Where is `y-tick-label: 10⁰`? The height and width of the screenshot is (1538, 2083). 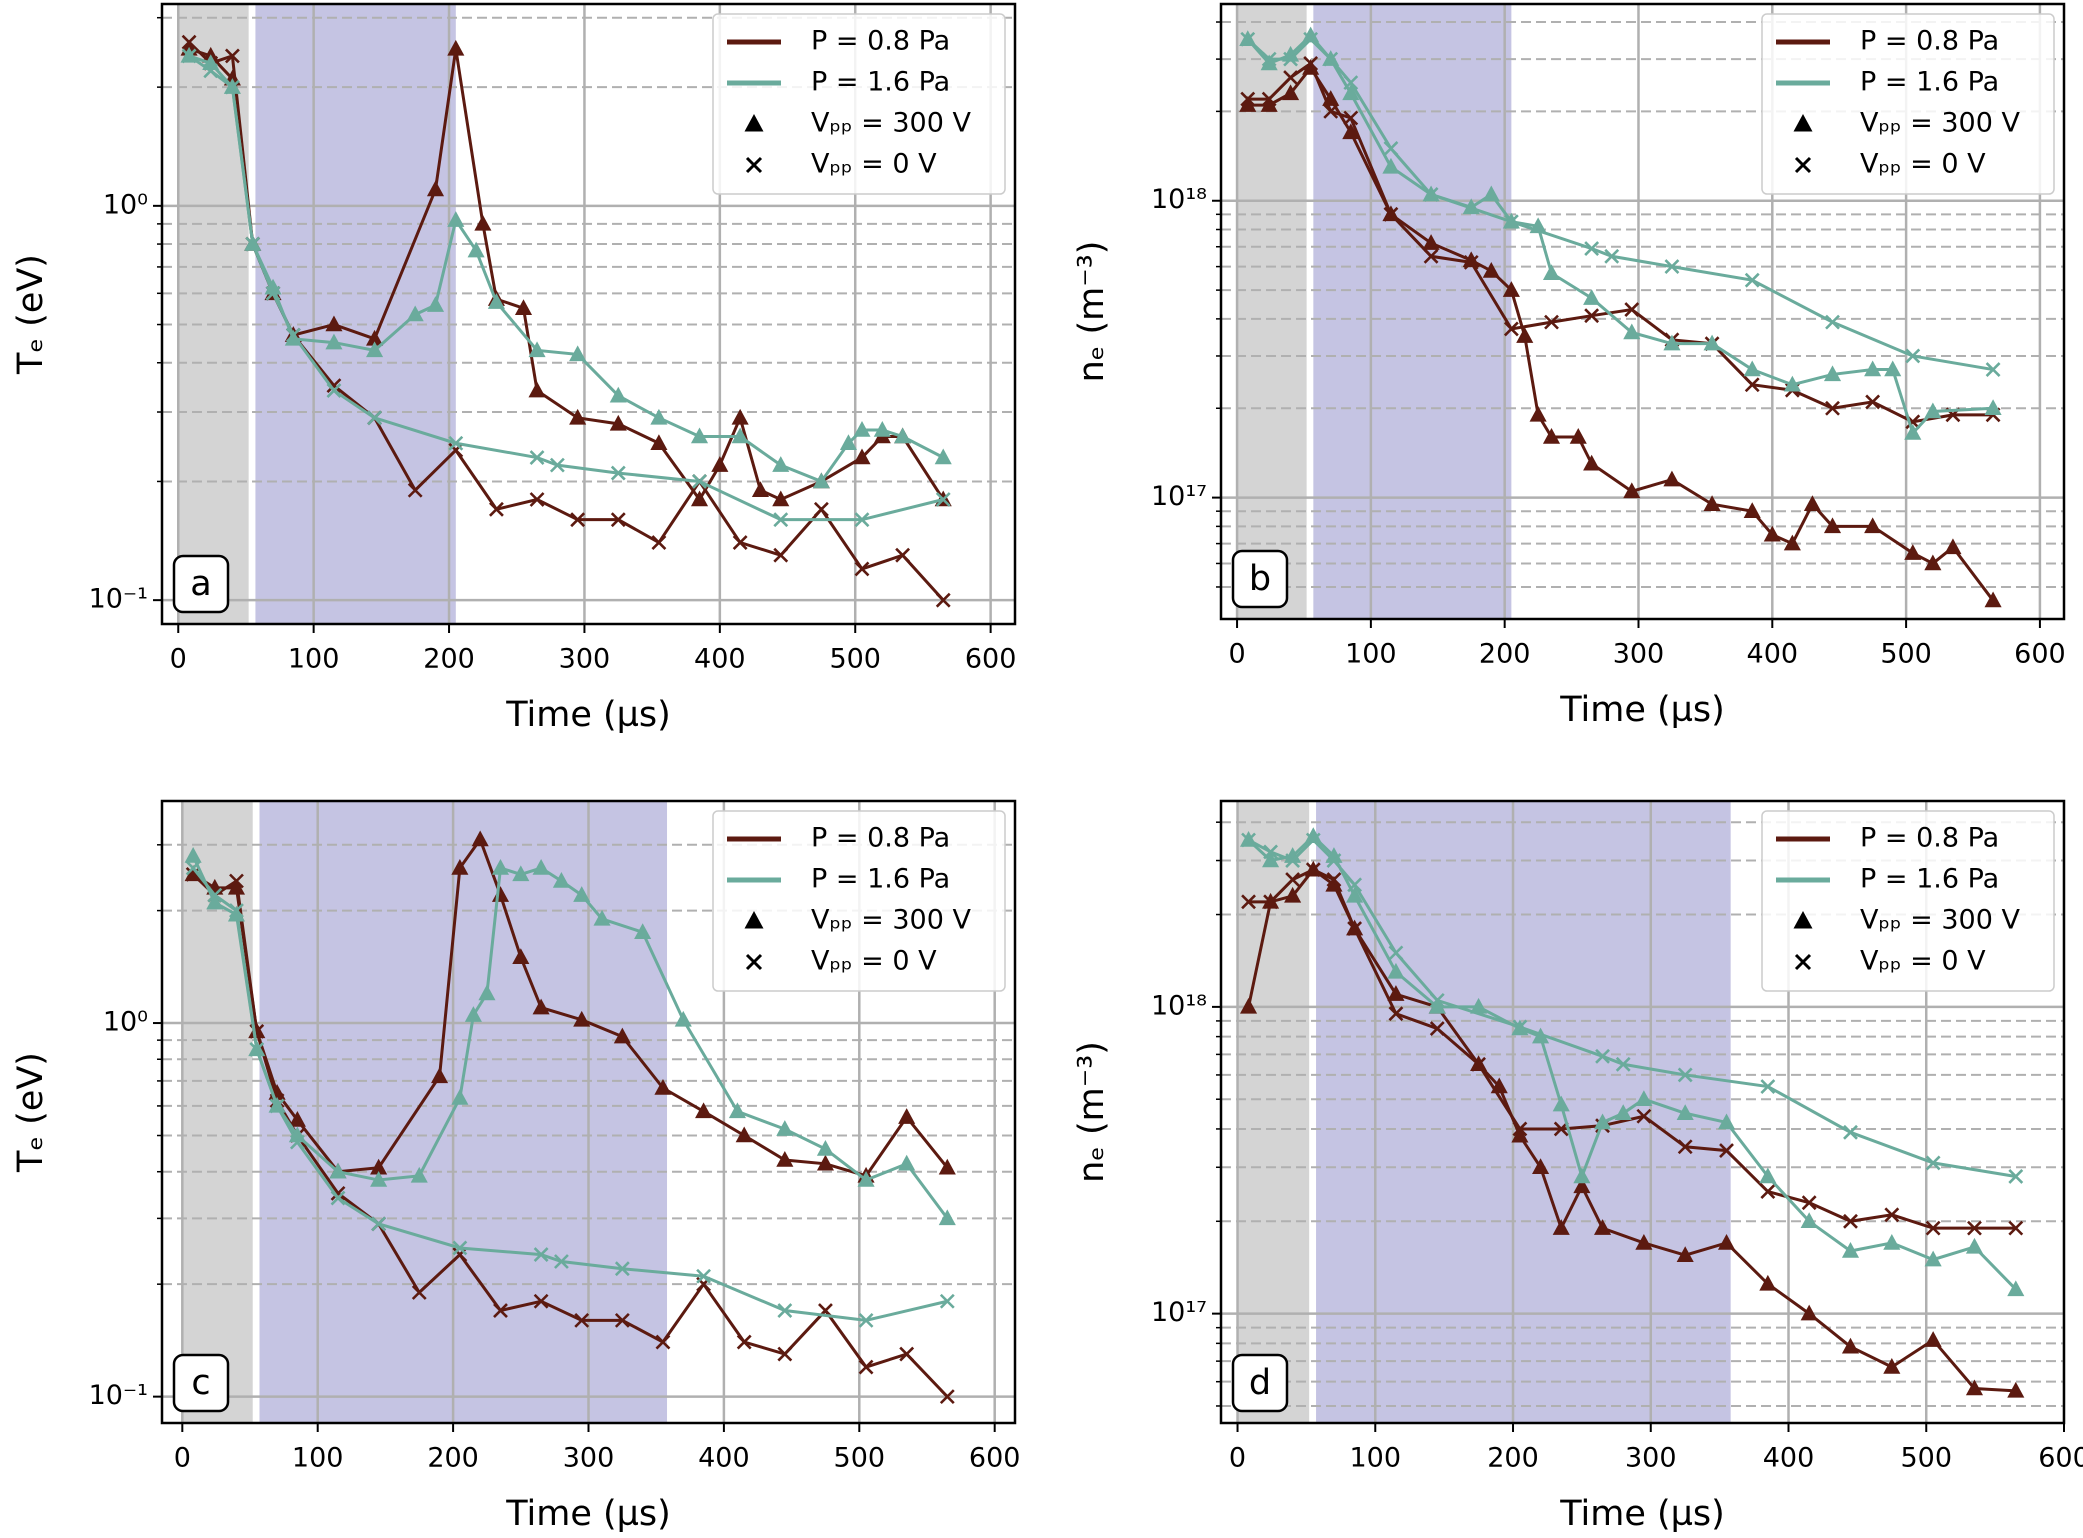
y-tick-label: 10⁰ is located at coordinates (125, 1022).